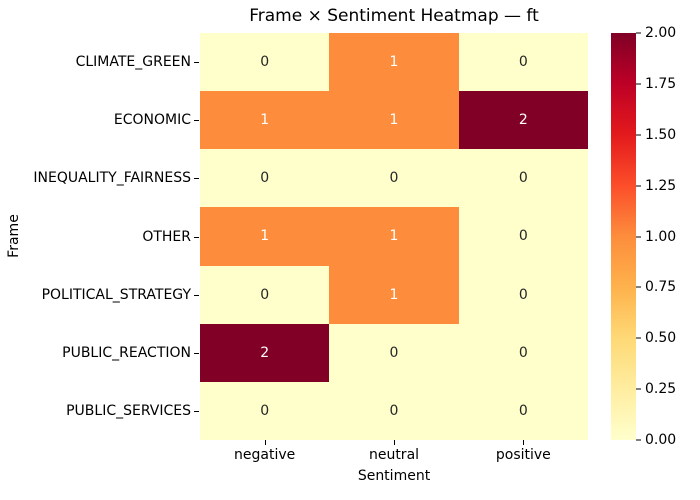 Image resolution: width=700 pixels, height=500 pixels. What do you see at coordinates (661, 134) in the screenshot?
I see `colorbar-tick-label: 1.50` at bounding box center [661, 134].